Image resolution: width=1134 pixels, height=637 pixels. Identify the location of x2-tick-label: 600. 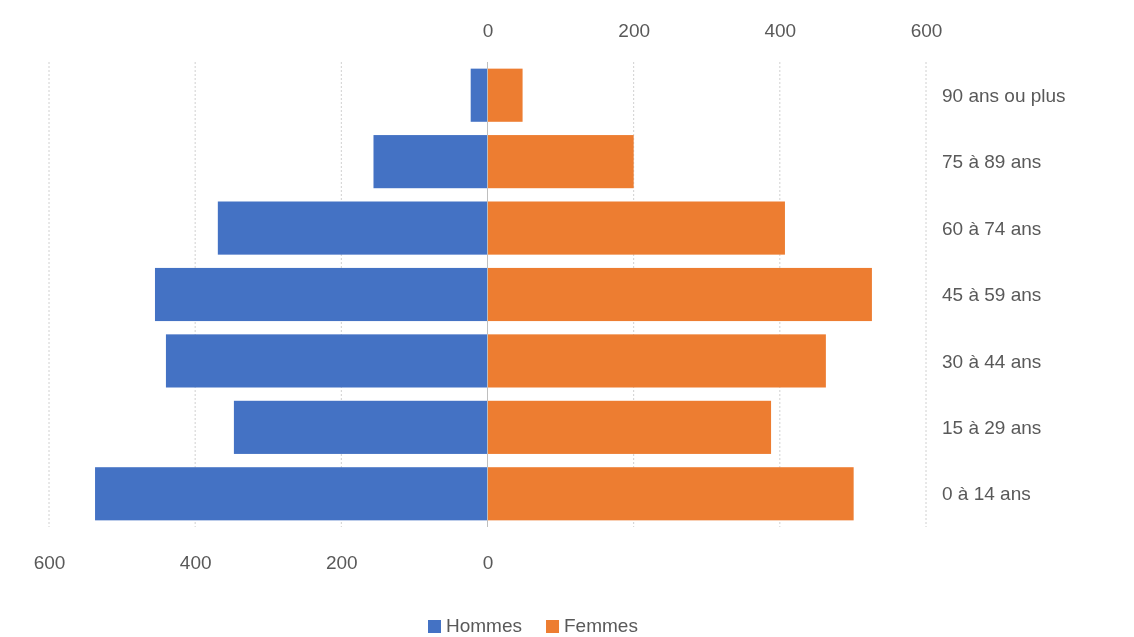
(926, 30).